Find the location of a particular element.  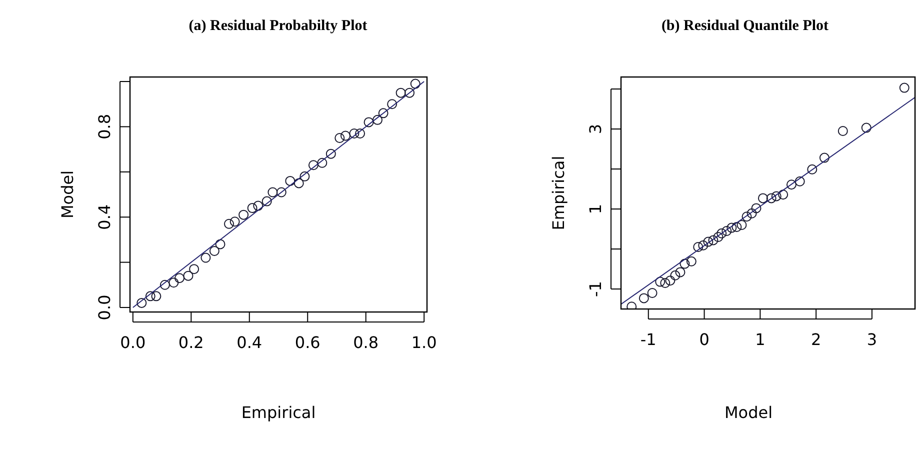

y-axis-title: Empirical is located at coordinates (558, 193).